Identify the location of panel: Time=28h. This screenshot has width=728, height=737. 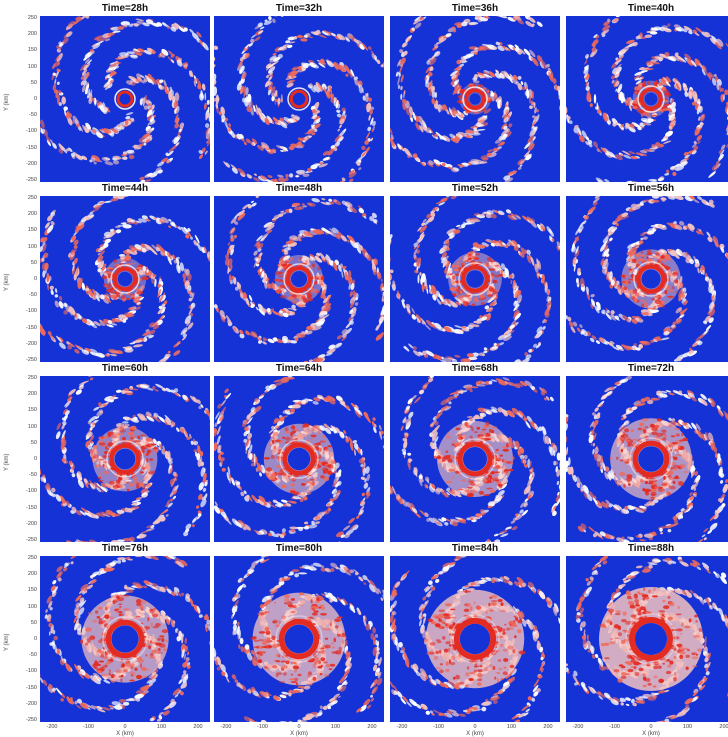
(125, 99).